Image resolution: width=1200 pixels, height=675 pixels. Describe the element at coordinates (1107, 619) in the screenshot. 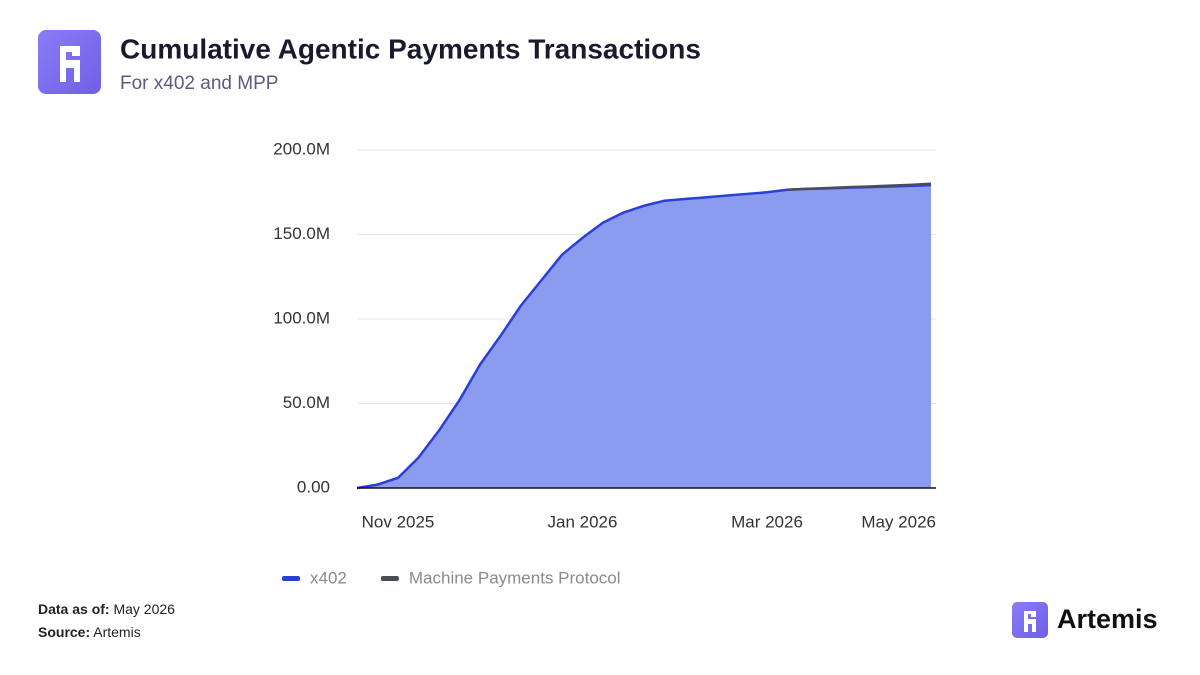

I see `brand-name: Artemis` at that location.